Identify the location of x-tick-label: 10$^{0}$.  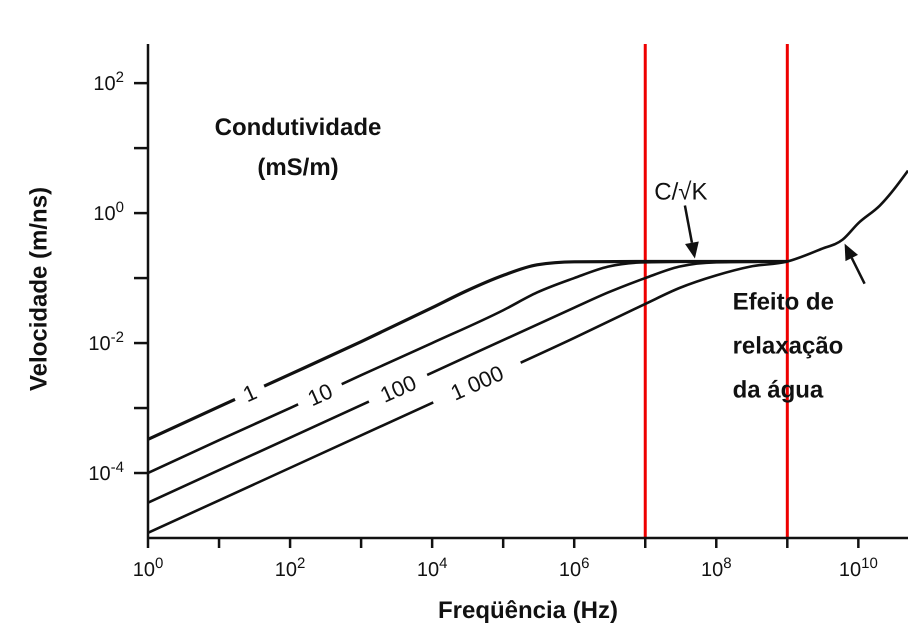
(148, 567).